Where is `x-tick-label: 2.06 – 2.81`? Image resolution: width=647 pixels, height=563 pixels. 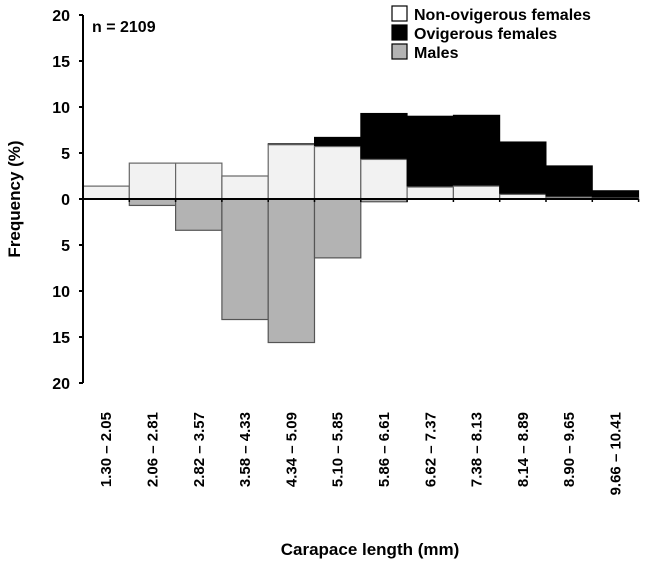 x-tick-label: 2.06 – 2.81 is located at coordinates (152, 449).